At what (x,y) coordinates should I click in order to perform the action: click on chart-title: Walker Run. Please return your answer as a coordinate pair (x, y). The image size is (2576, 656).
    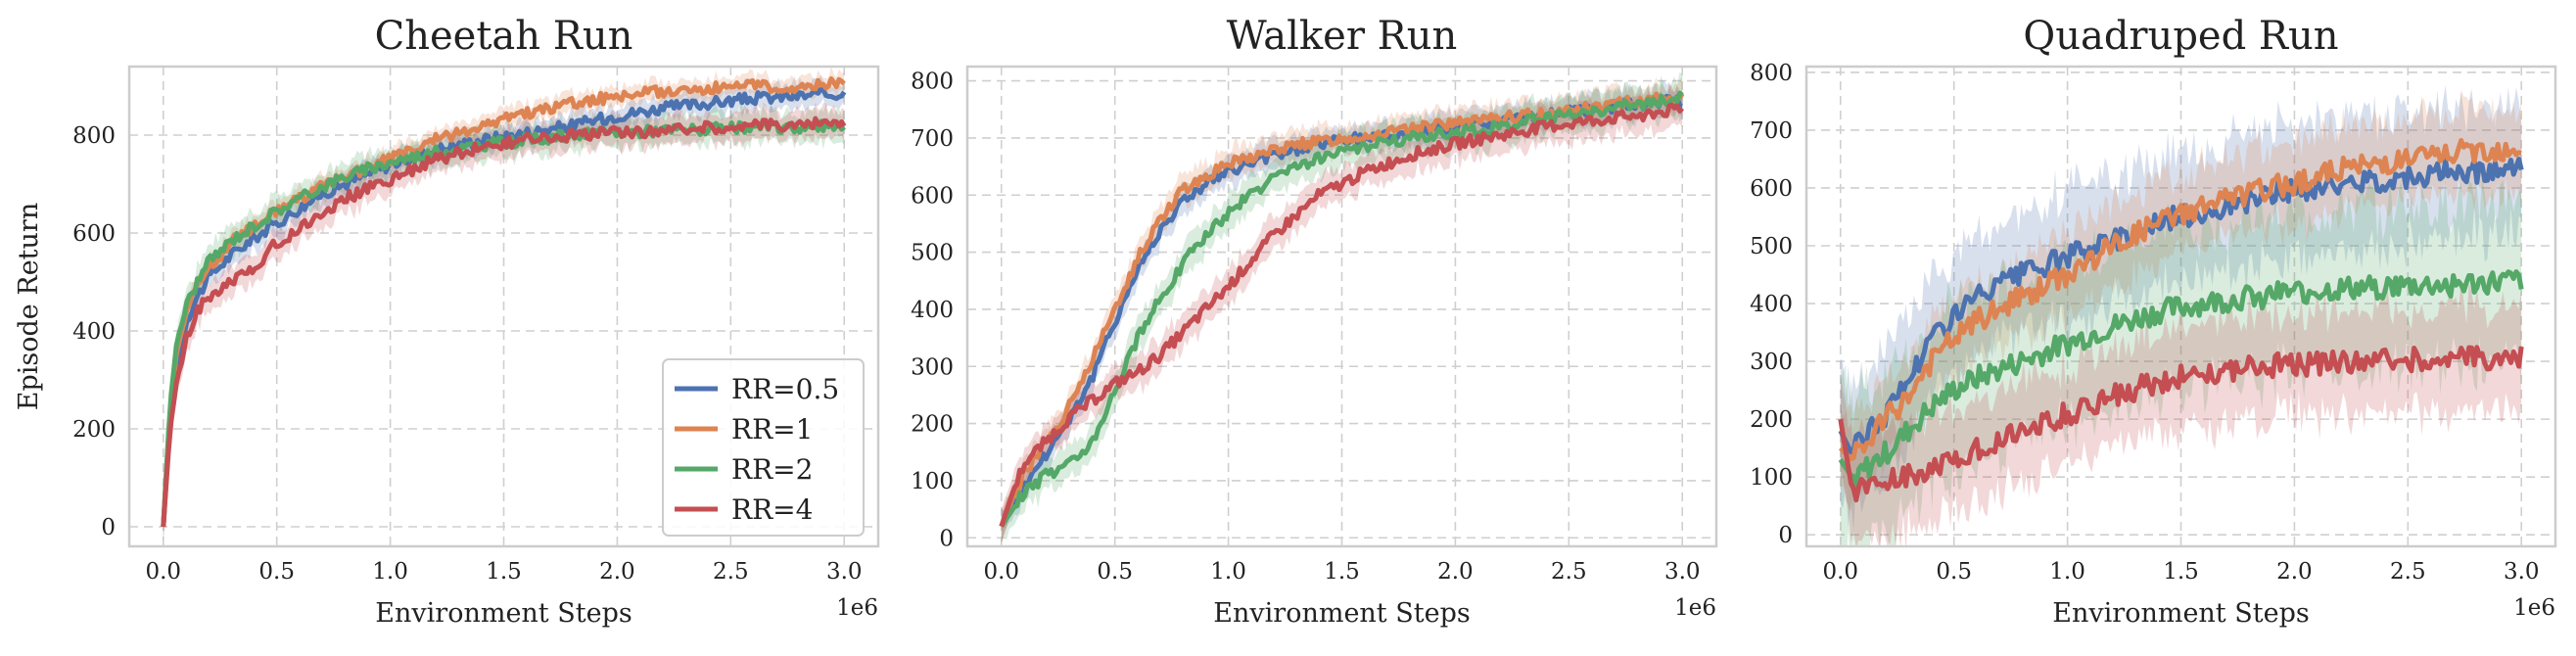
    Looking at the image, I should click on (1343, 36).